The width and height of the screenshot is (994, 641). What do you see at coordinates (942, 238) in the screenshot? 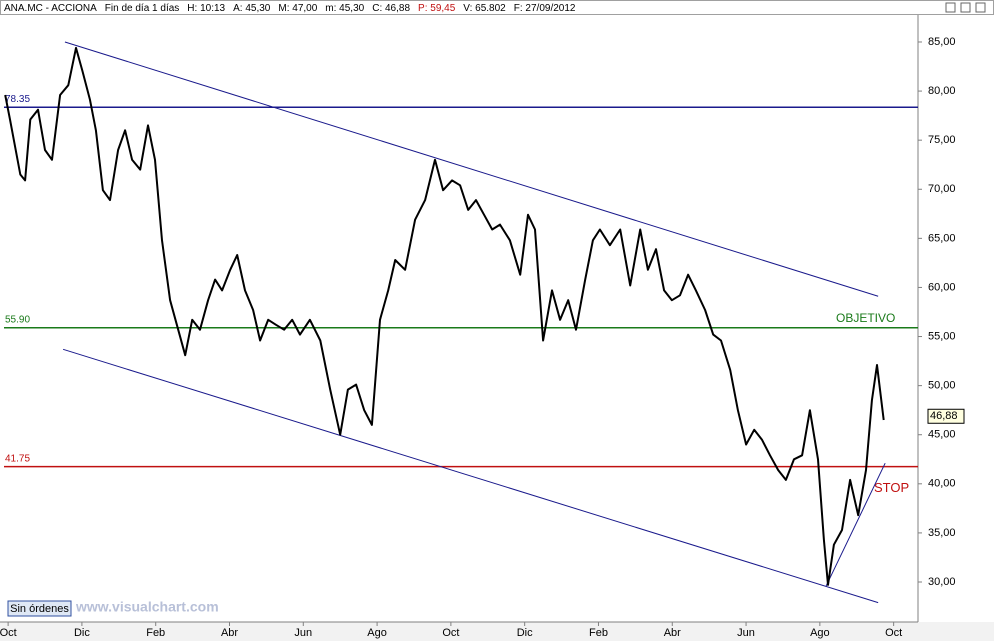
I see `y-tick-label: 65,00` at bounding box center [942, 238].